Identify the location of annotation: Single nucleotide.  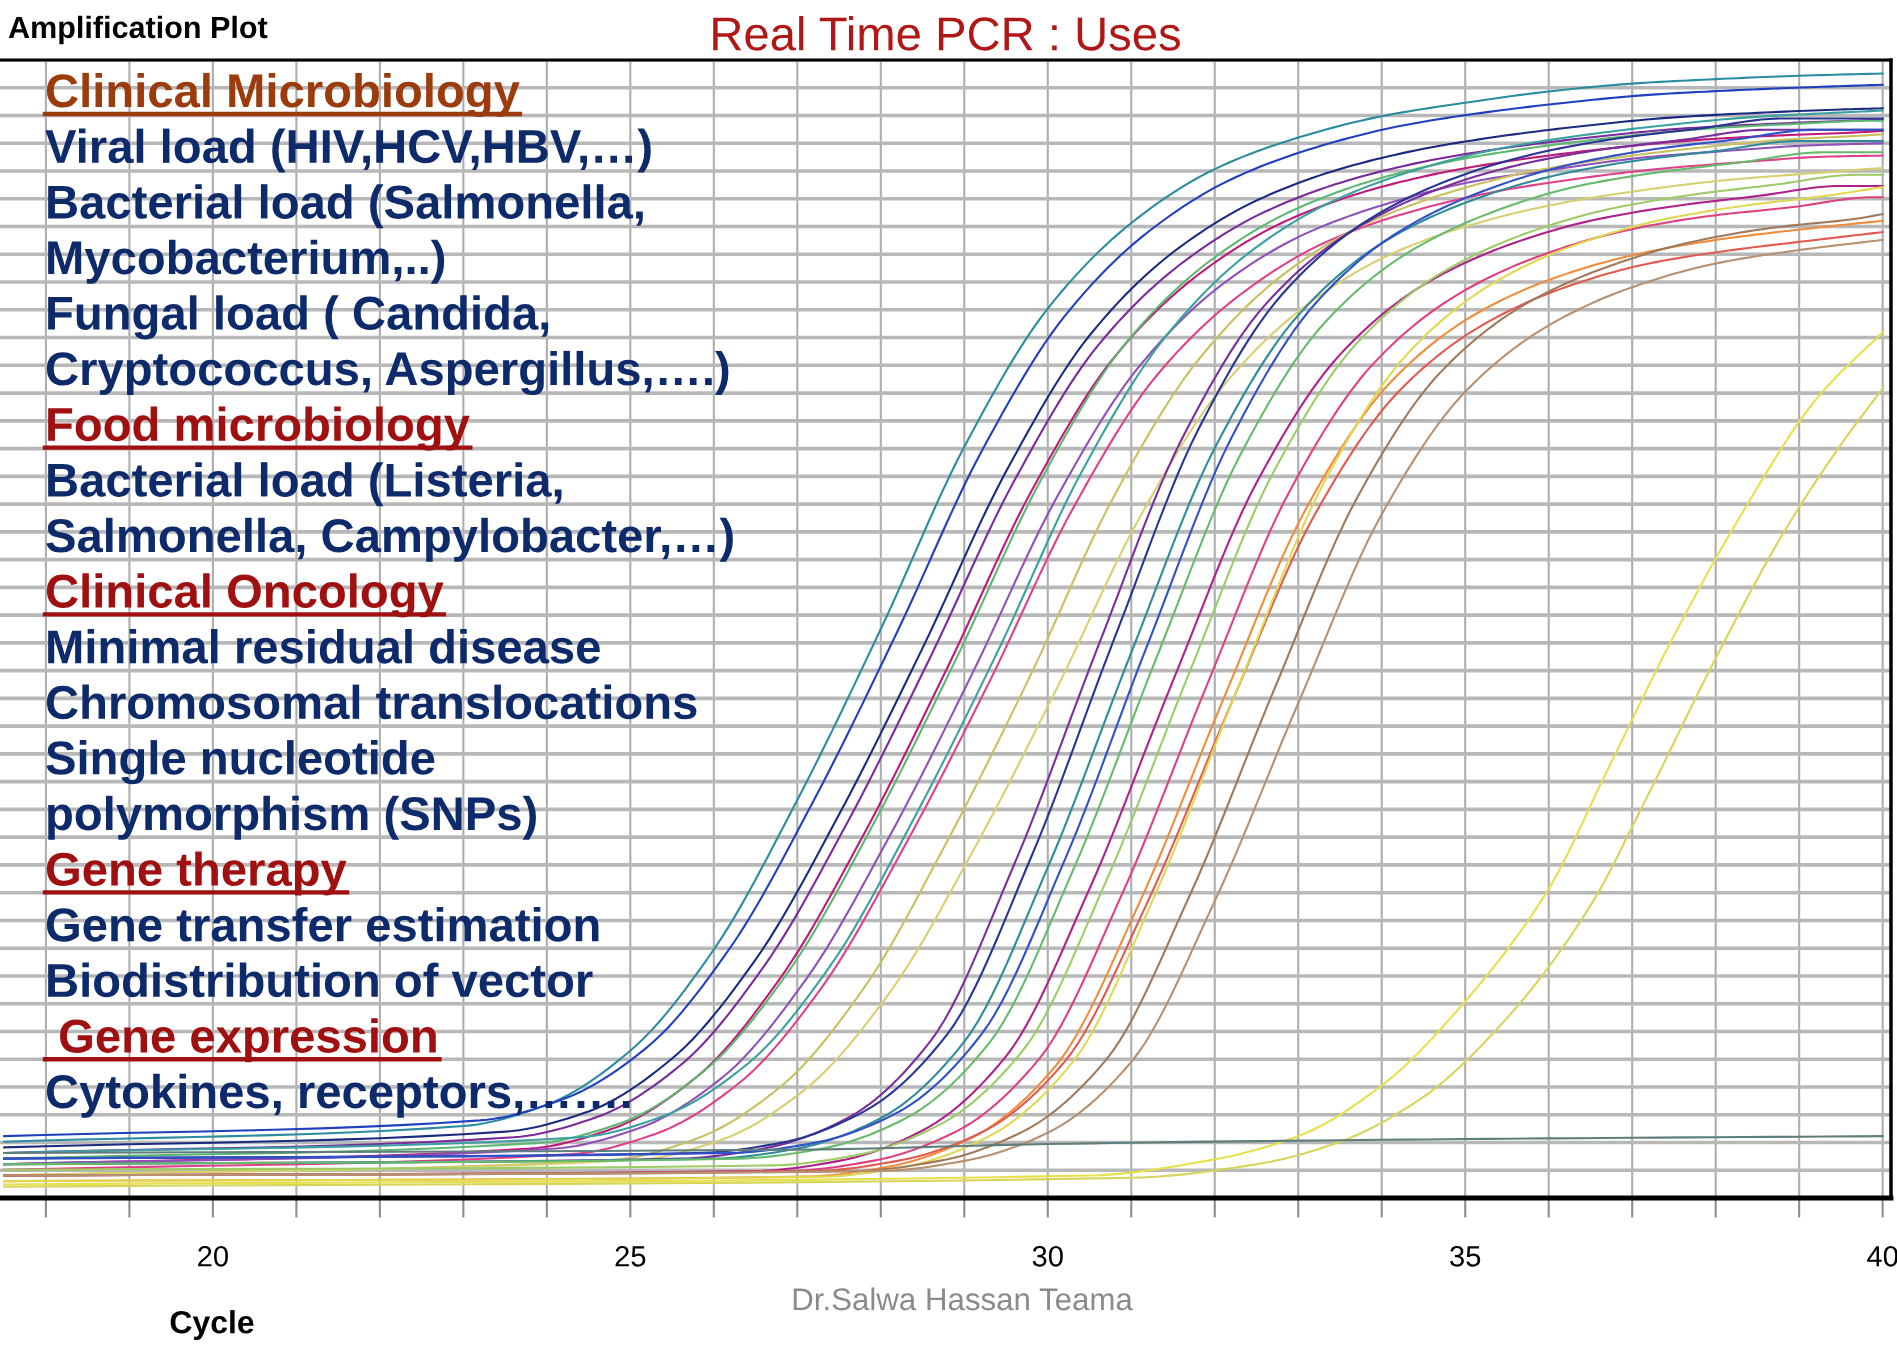
(240, 762).